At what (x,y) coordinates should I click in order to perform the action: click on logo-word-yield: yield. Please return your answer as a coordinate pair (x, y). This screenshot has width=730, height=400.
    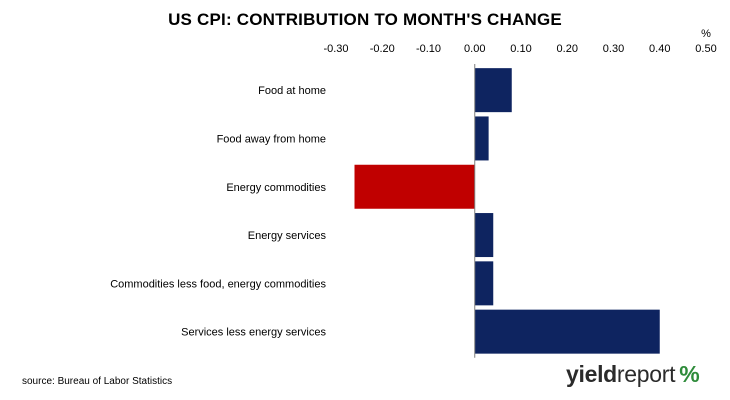
    Looking at the image, I should click on (591, 374).